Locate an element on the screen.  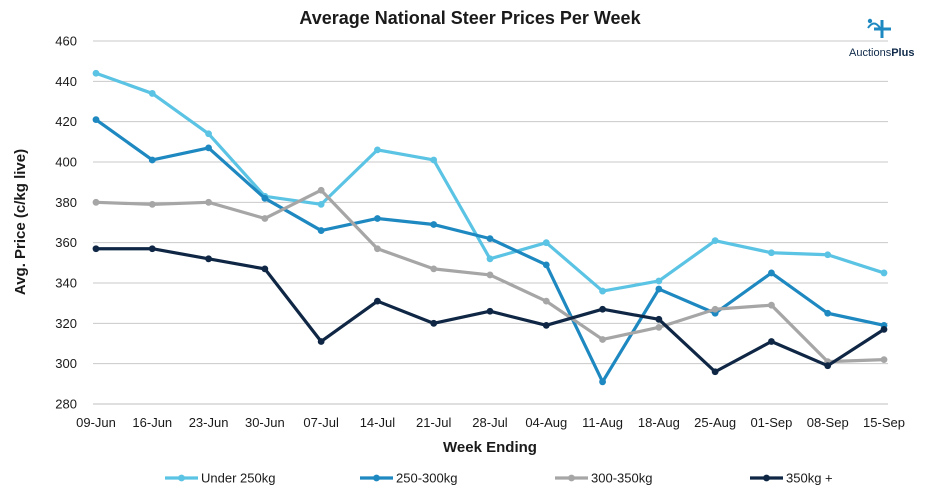
x-axis-label: Week Ending is located at coordinates (490, 447).